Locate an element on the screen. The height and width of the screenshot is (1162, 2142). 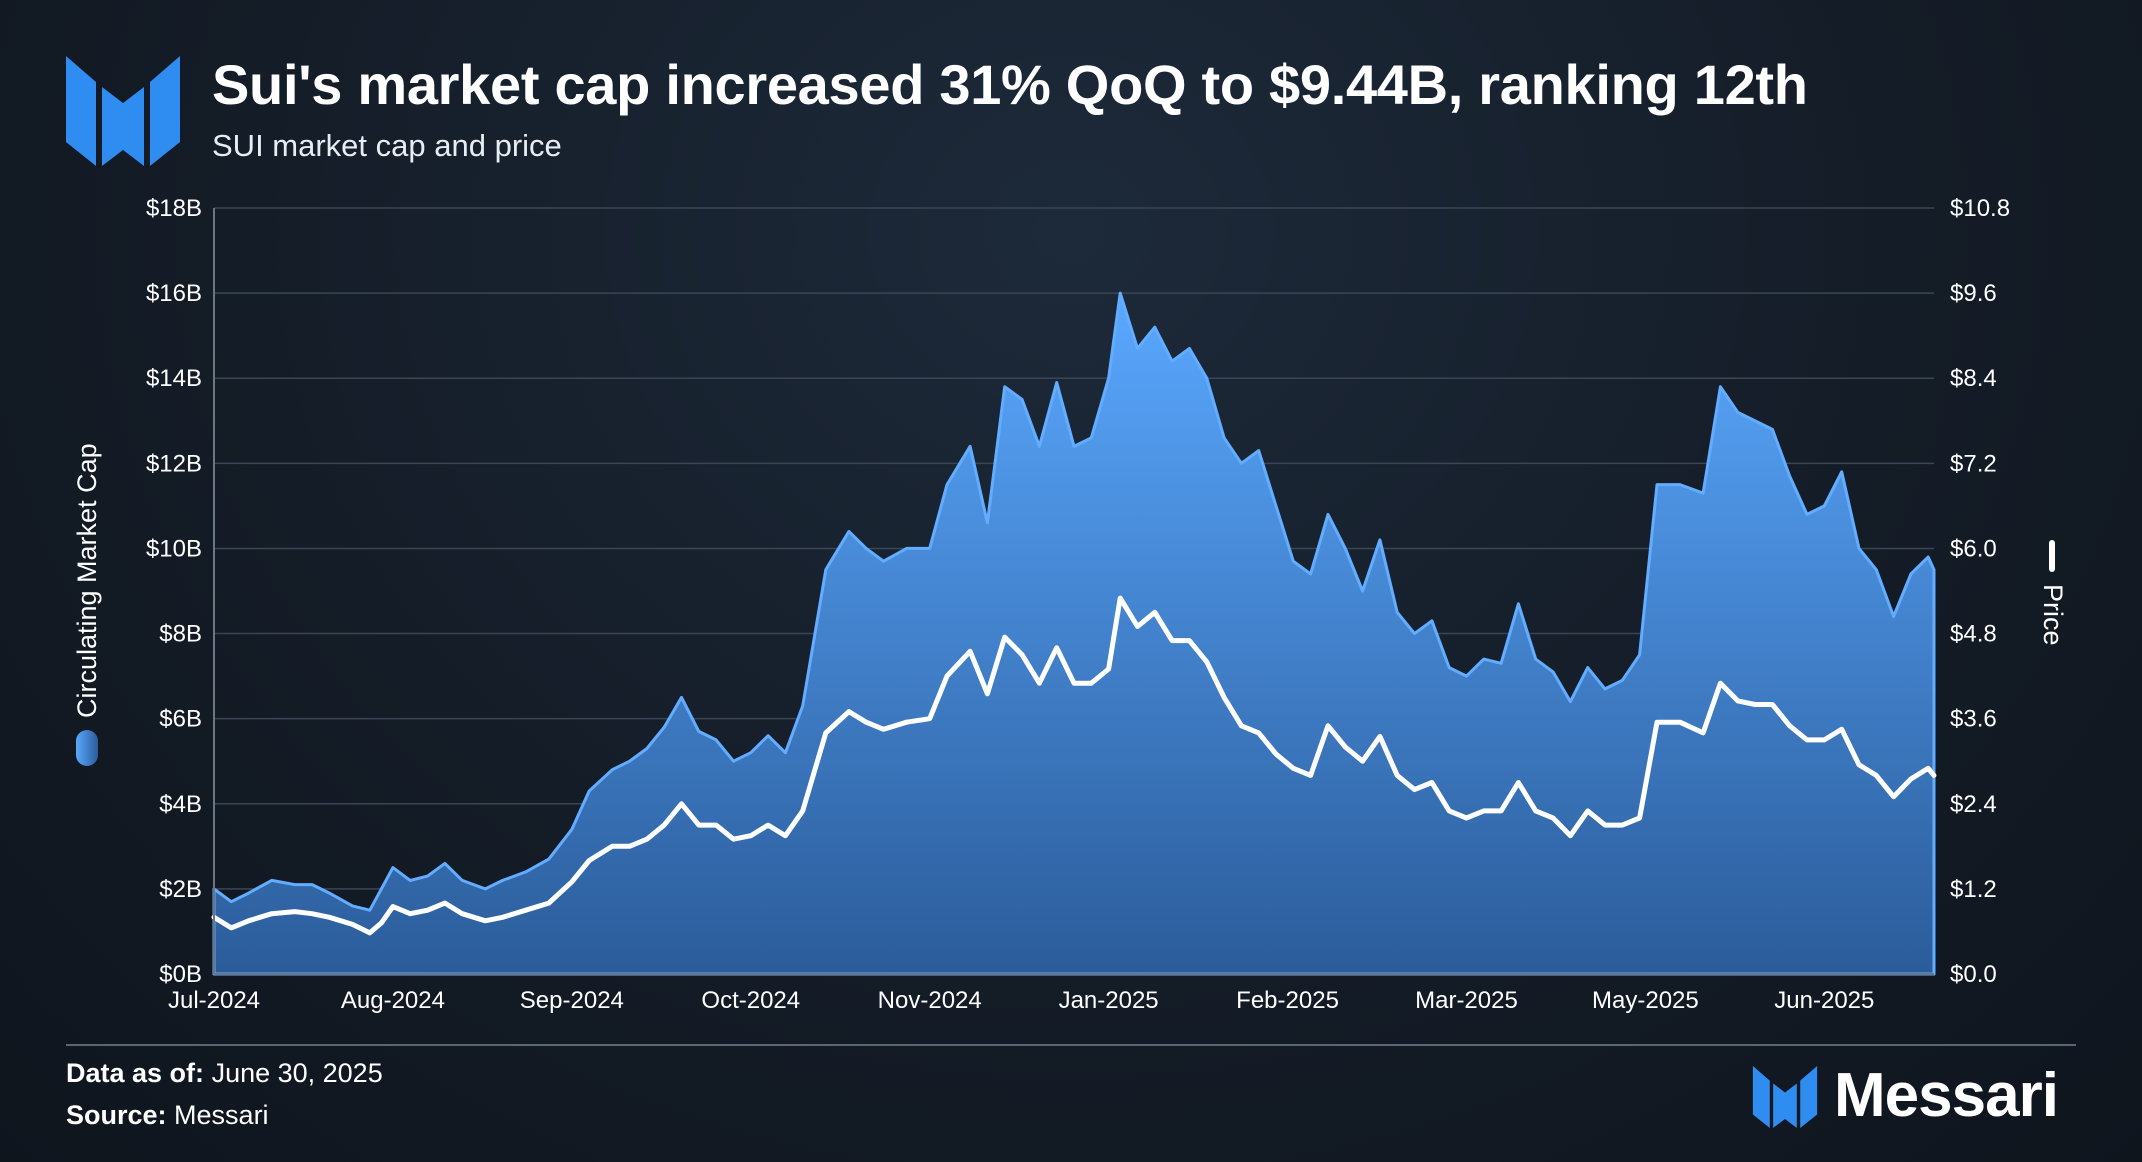
footer-divider is located at coordinates (1071, 1045).